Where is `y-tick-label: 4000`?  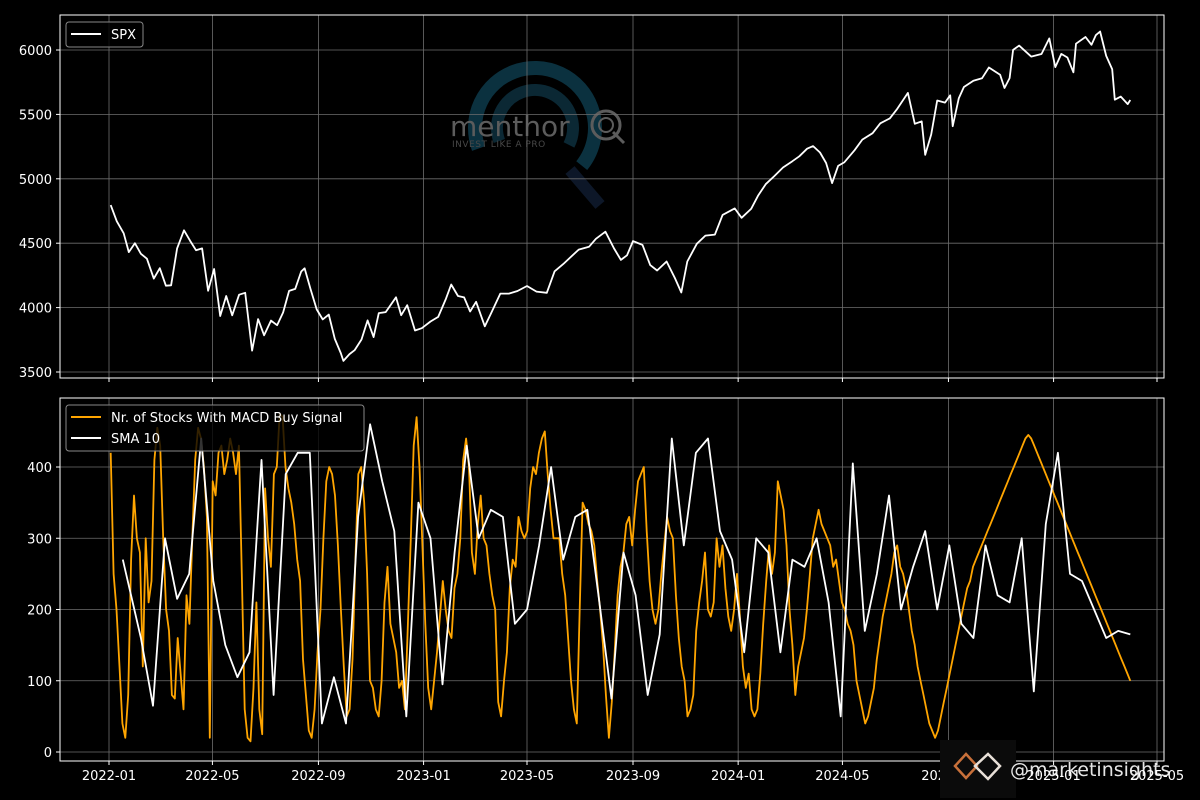 y-tick-label: 4000 is located at coordinates (35, 309).